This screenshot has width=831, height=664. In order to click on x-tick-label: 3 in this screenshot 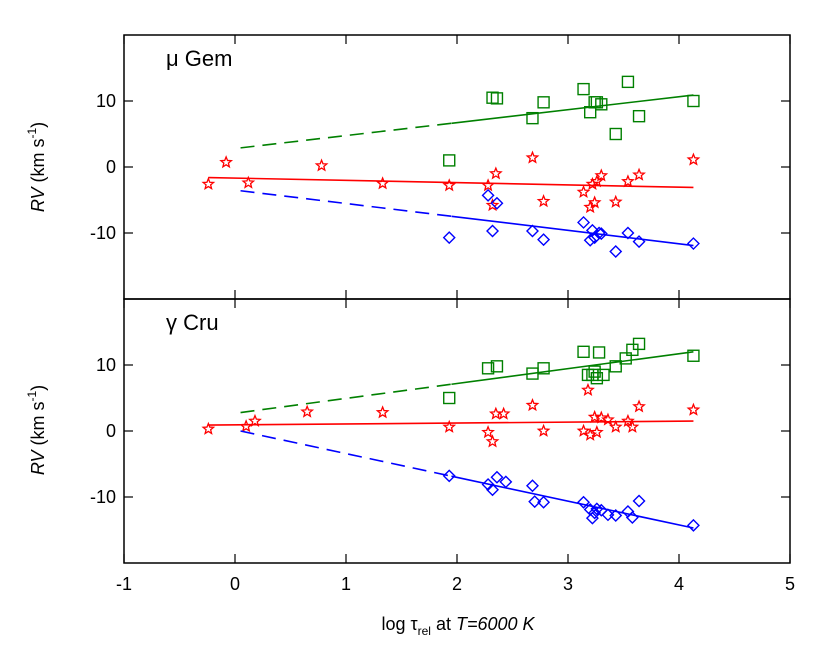, I will do `click(568, 584)`.